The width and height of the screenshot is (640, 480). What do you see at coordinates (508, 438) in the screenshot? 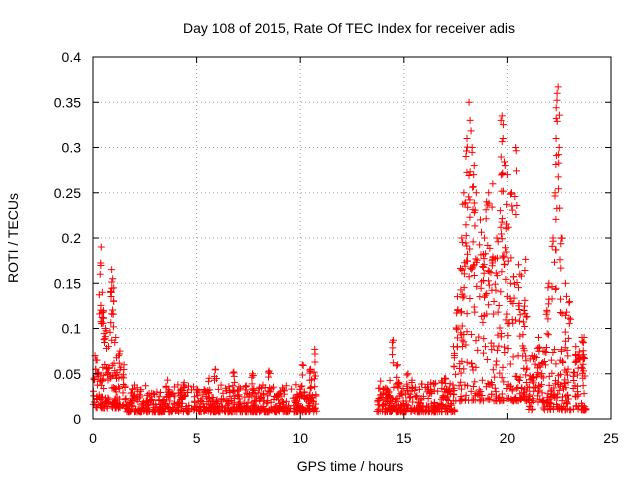
I see `x-tick-label: 20` at bounding box center [508, 438].